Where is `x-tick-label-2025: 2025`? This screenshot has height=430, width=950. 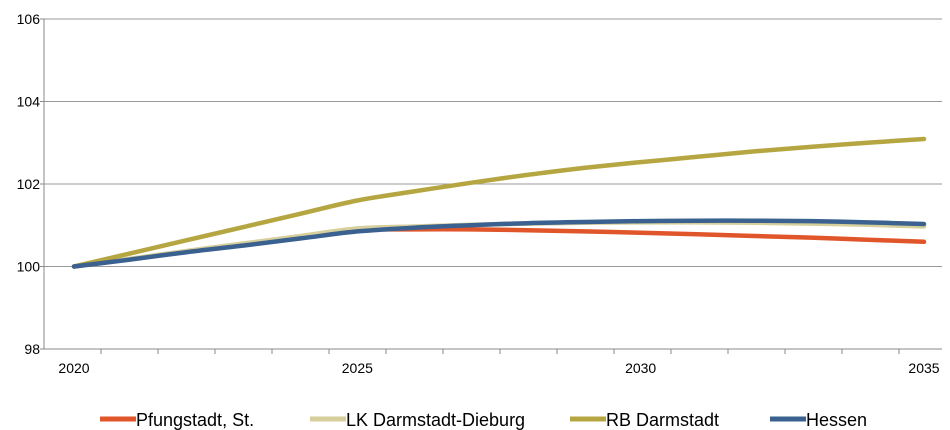 x-tick-label-2025: 2025 is located at coordinates (357, 368).